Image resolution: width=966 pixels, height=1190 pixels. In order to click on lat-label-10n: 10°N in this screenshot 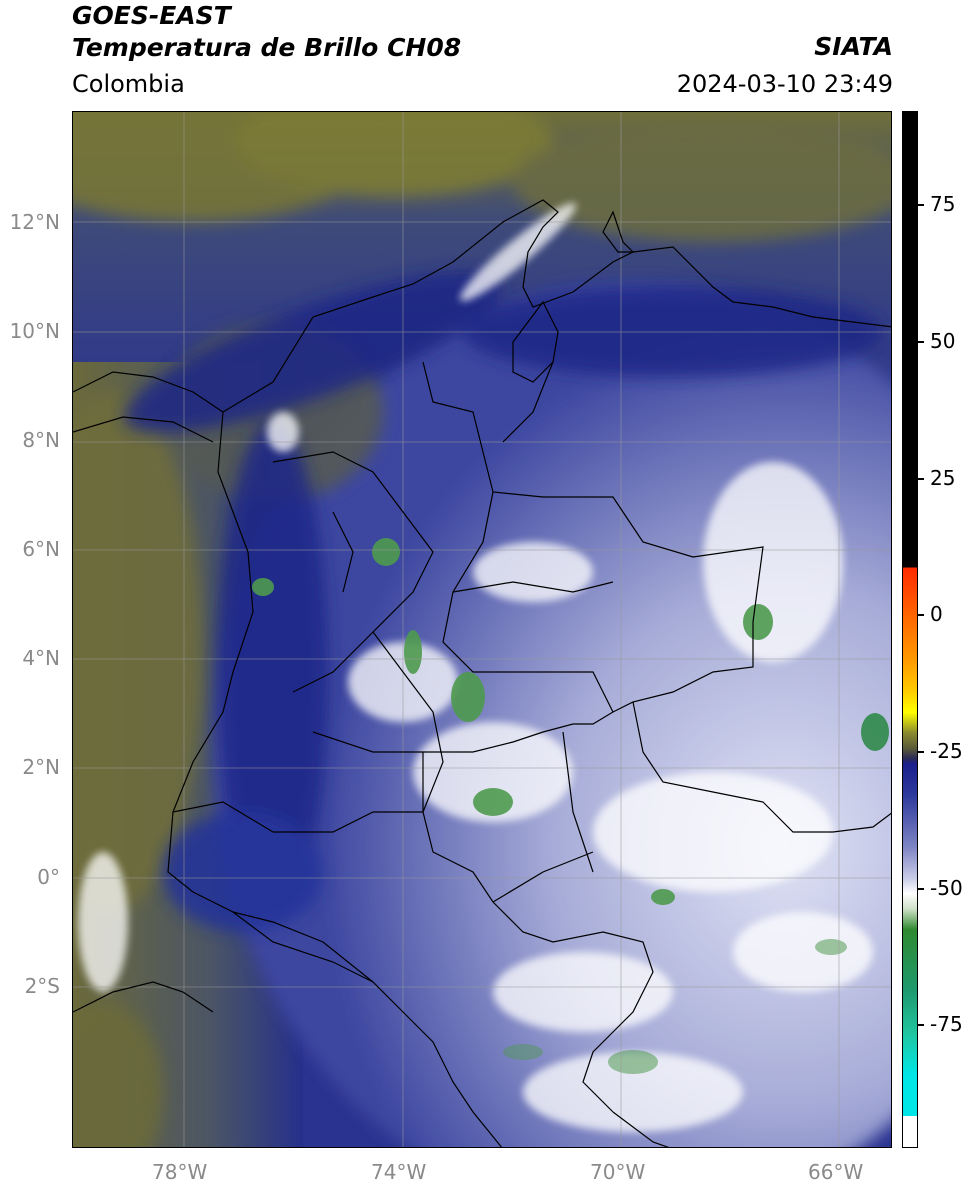, I will do `click(34, 331)`.